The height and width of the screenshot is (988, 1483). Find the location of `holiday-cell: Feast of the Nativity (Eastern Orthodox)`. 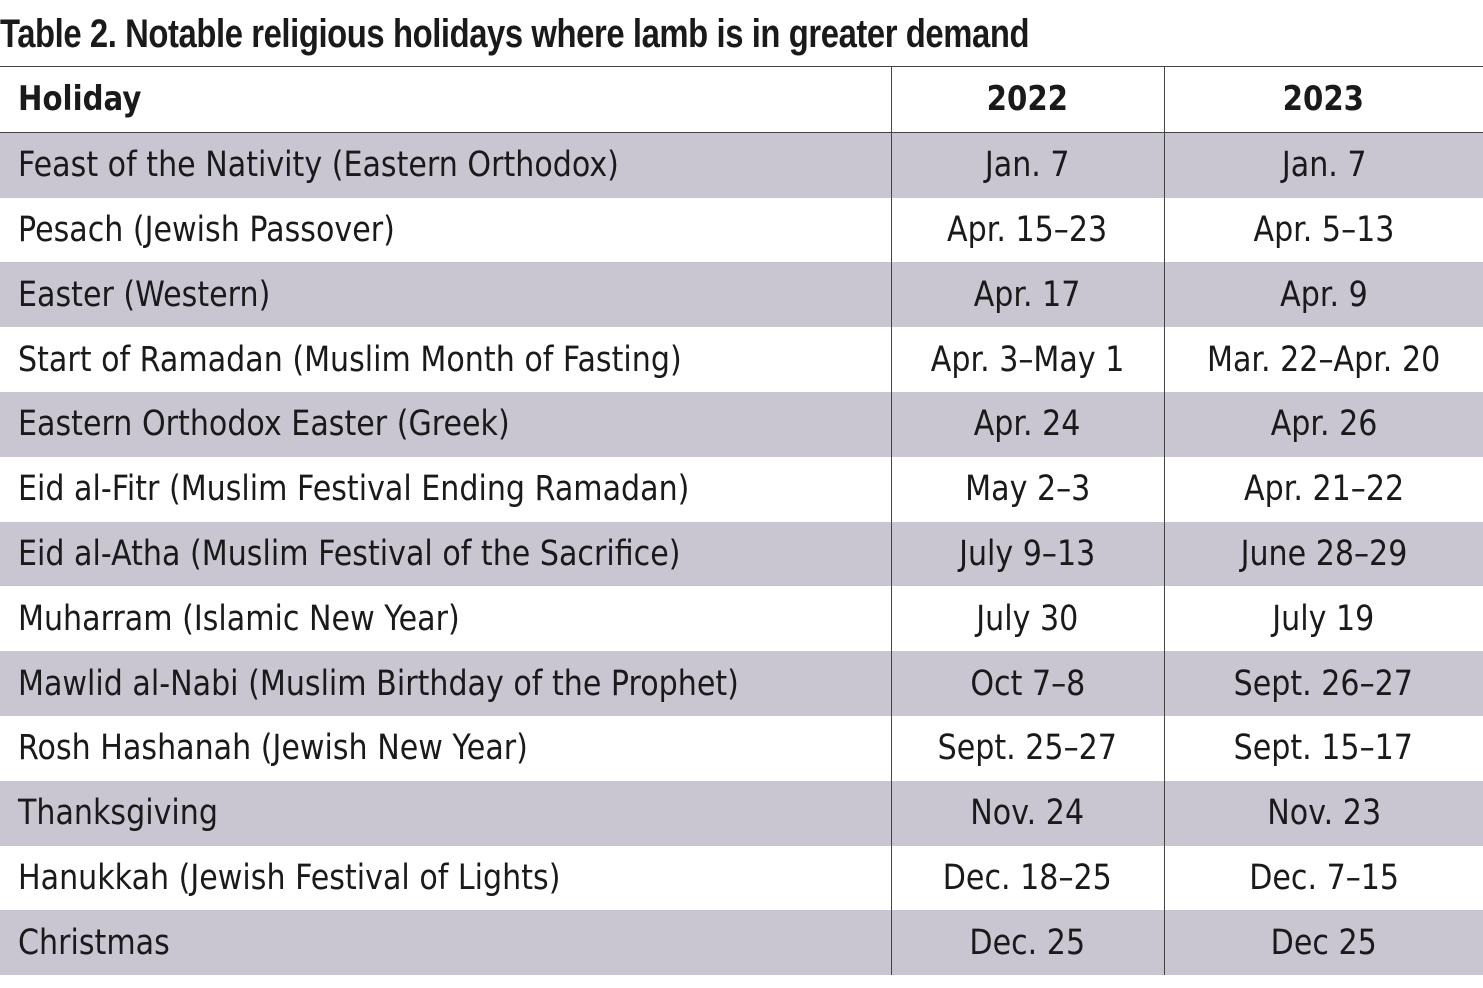

holiday-cell: Feast of the Nativity (Eastern Orthodox) is located at coordinates (445, 165).